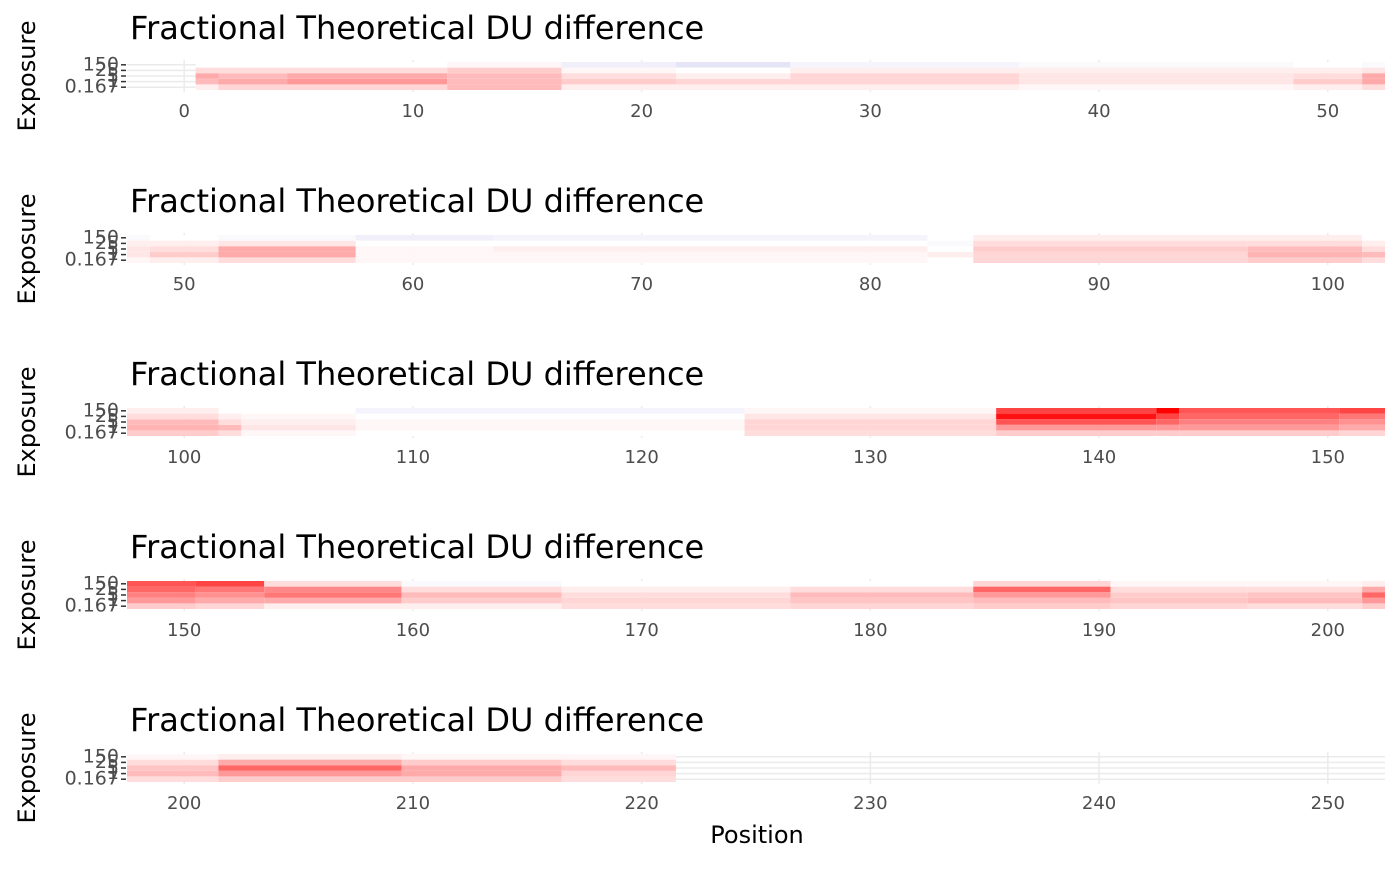  I want to click on x-tick-label: 200, so click(1328, 630).